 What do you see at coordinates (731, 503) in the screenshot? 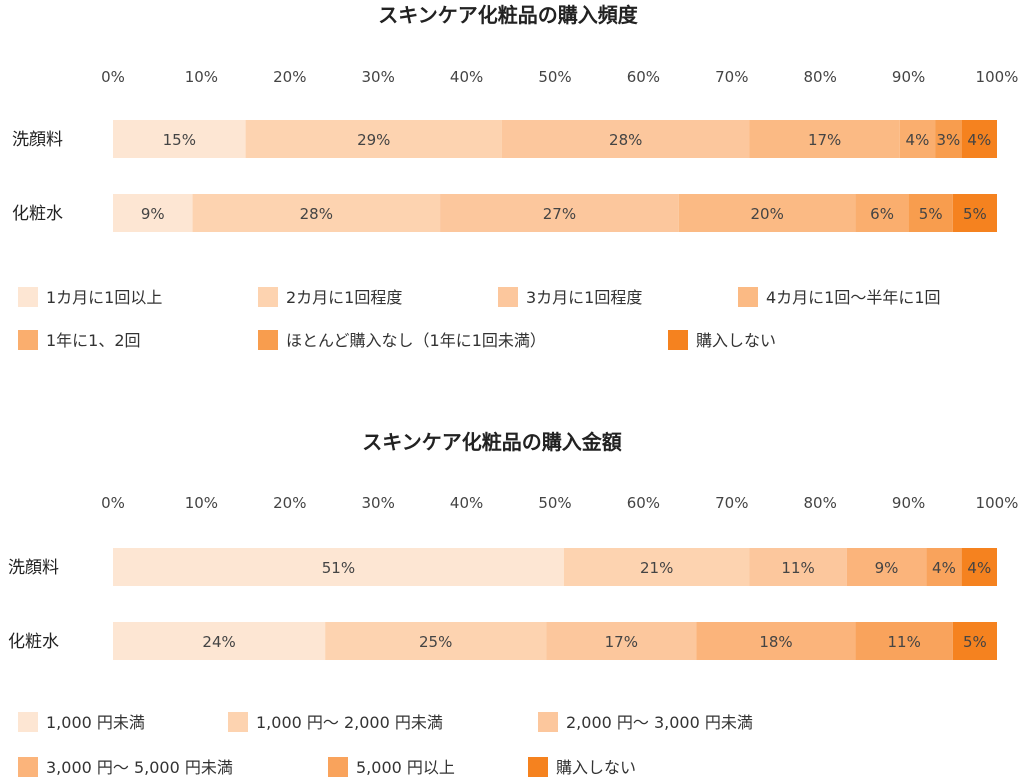
I see `x-tick-label: 70%` at bounding box center [731, 503].